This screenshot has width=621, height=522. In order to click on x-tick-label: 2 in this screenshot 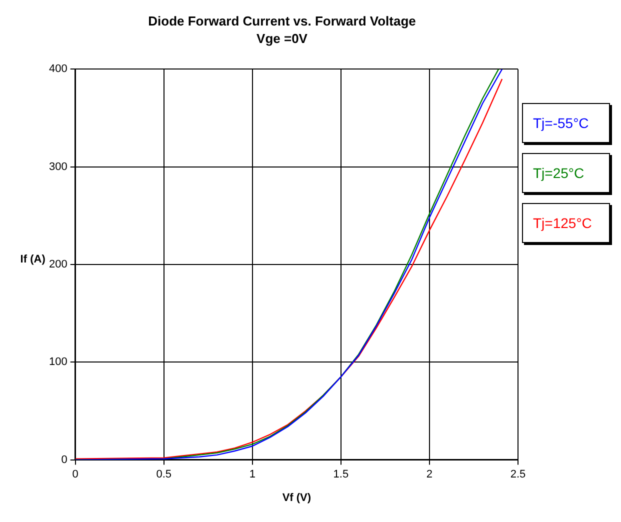, I will do `click(429, 474)`.